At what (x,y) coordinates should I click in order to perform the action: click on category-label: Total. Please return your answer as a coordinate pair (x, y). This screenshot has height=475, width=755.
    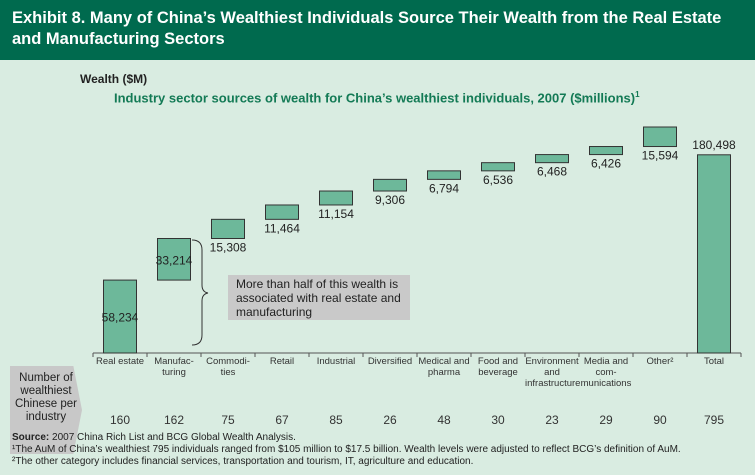
    Looking at the image, I should click on (714, 361).